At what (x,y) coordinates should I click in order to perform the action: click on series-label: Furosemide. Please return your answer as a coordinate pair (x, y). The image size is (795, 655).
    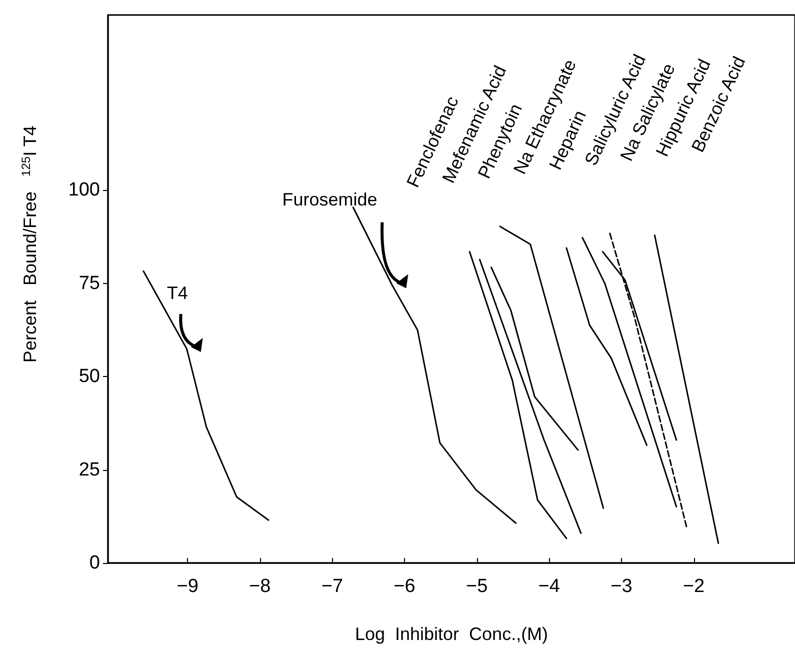
    Looking at the image, I should click on (330, 199).